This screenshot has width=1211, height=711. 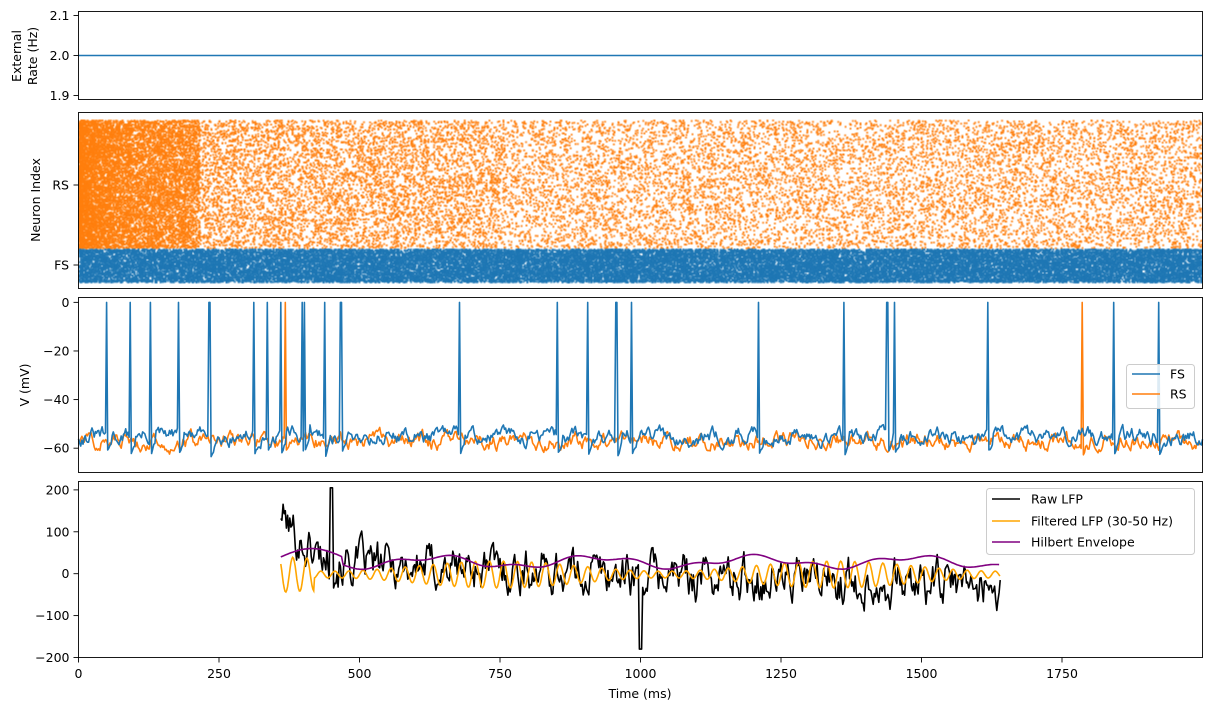 What do you see at coordinates (576, 669) in the screenshot?
I see `x-ticks-time: 0 250 500 750 1000 1250 1500 1750` at bounding box center [576, 669].